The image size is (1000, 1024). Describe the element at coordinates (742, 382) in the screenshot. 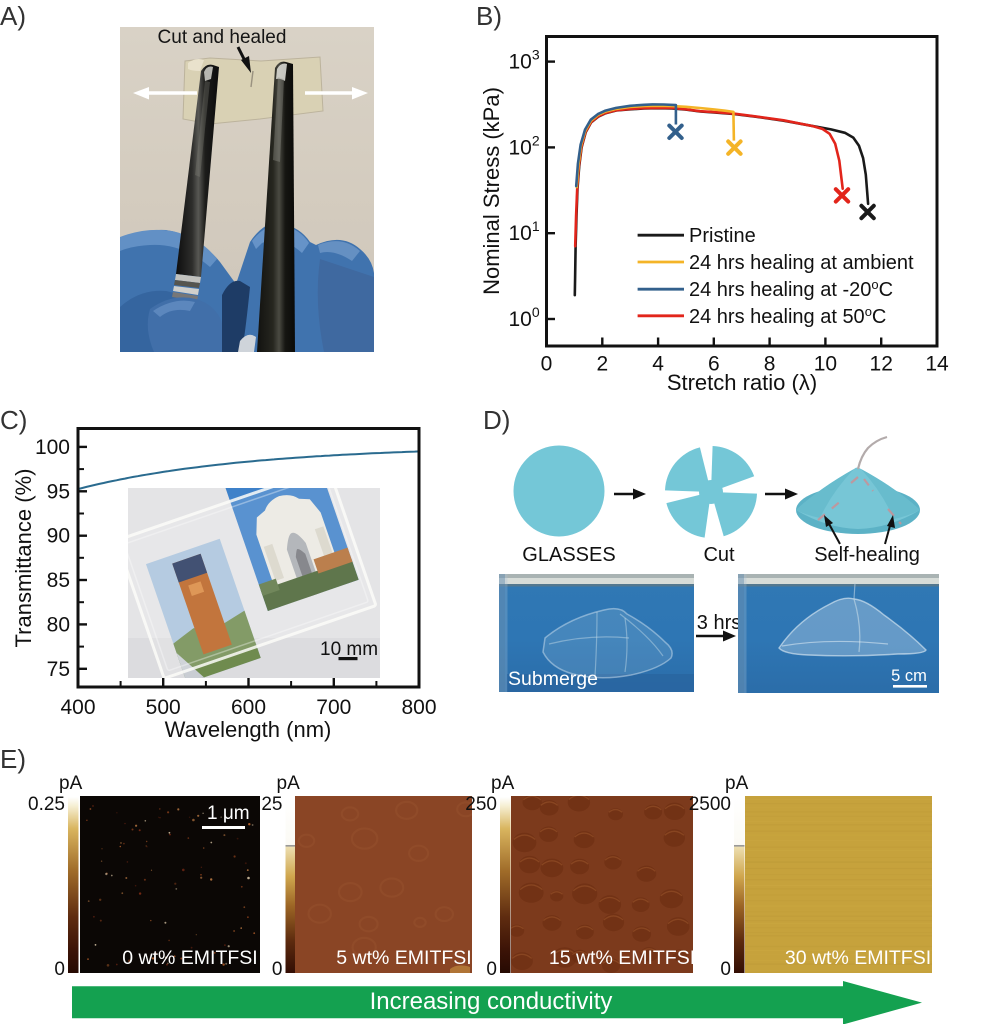

I see `svg-text: Stretch ratio (λ)` at that location.